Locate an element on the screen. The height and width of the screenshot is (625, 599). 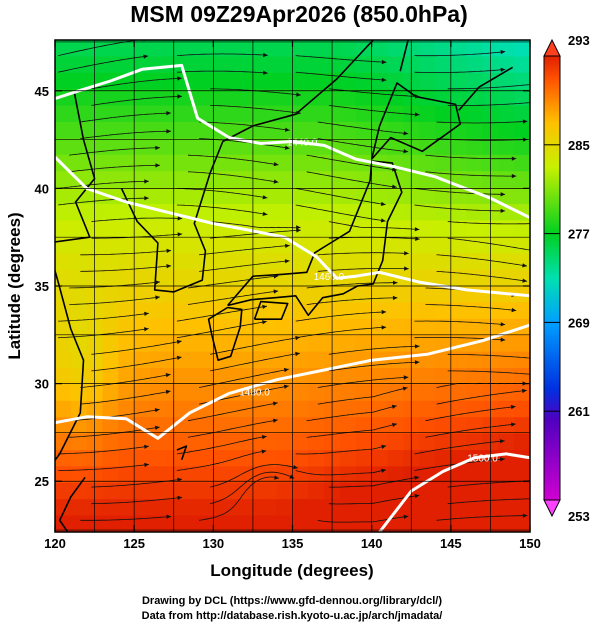
coastline is located at coordinates (486, 88).